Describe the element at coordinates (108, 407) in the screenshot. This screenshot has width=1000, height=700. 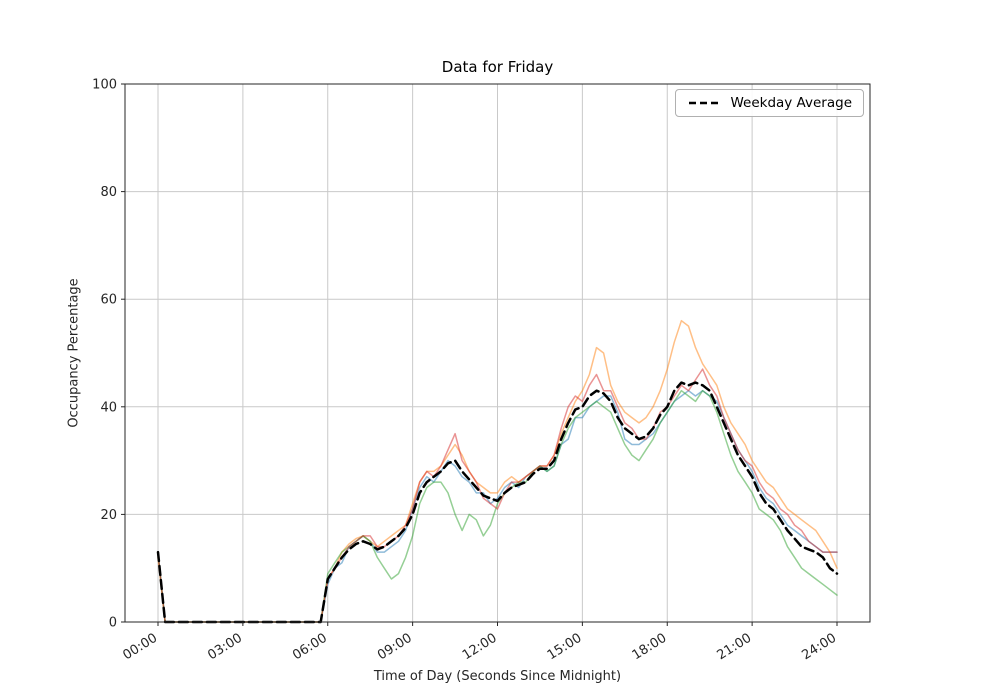
I see `y-tick-label: 40` at that location.